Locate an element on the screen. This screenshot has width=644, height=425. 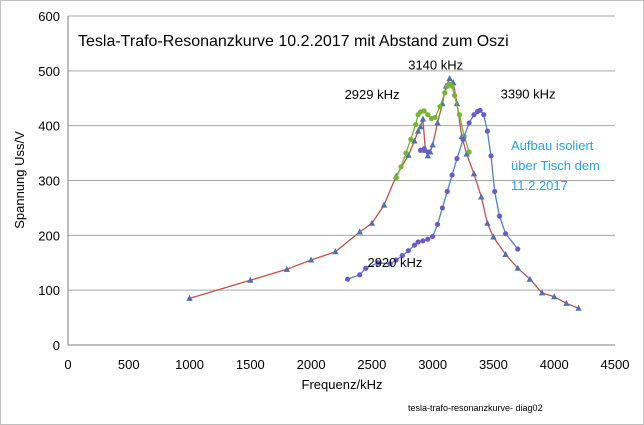
x-tick-label: 1500 is located at coordinates (250, 364).